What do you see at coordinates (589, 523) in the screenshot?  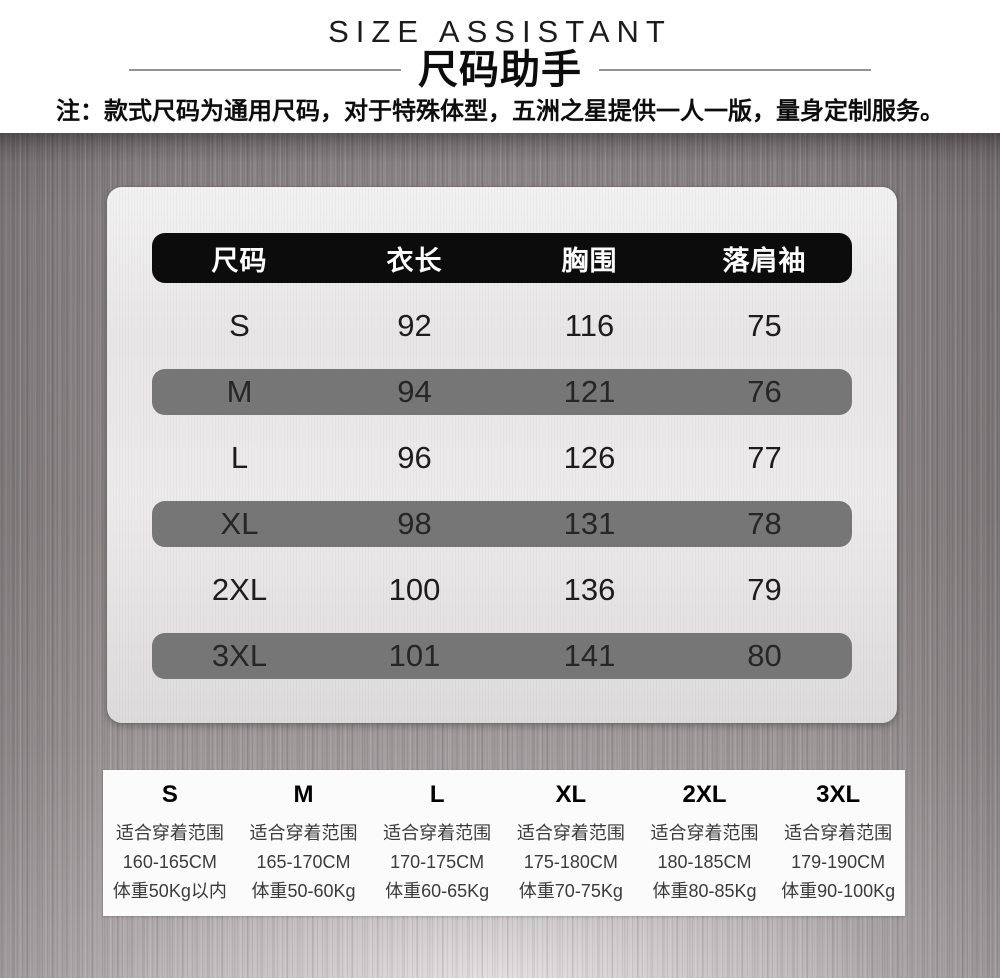 I see `cell-chest: 131` at bounding box center [589, 523].